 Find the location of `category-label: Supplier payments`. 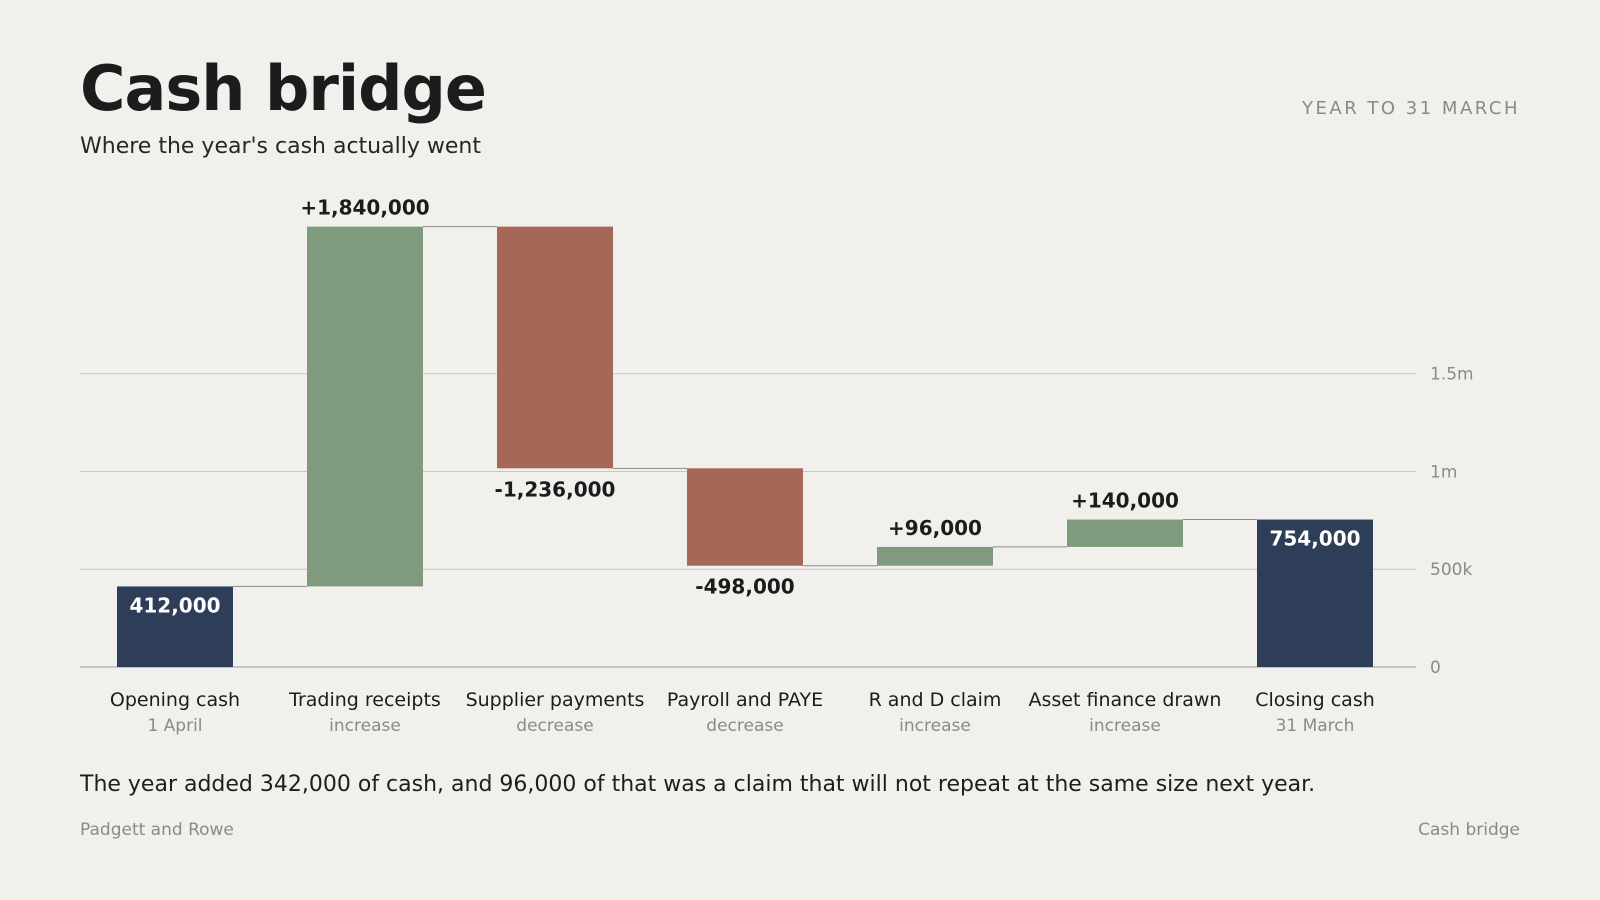

category-label: Supplier payments is located at coordinates (555, 700).